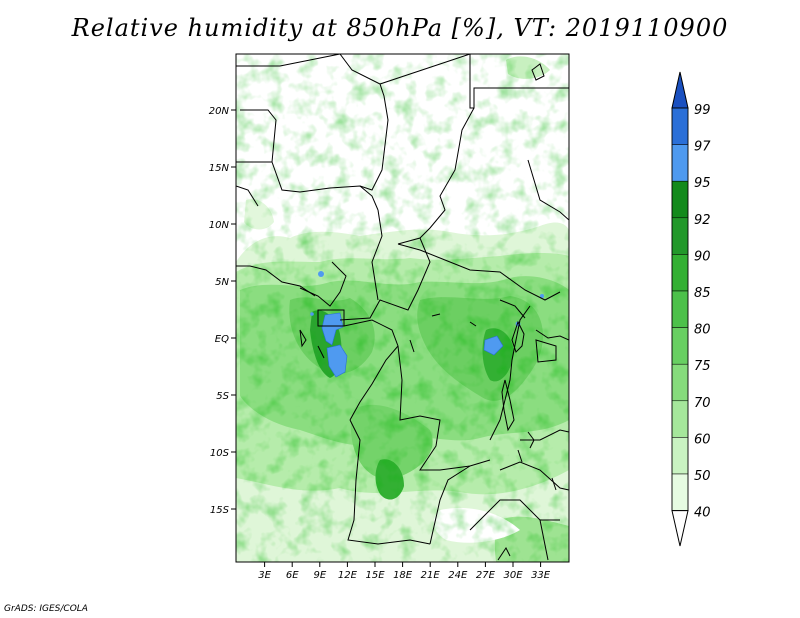 Image resolution: width=800 pixels, height=618 pixels. Describe the element at coordinates (702, 147) in the screenshot. I see `colorbar-label-97: 97` at that location.